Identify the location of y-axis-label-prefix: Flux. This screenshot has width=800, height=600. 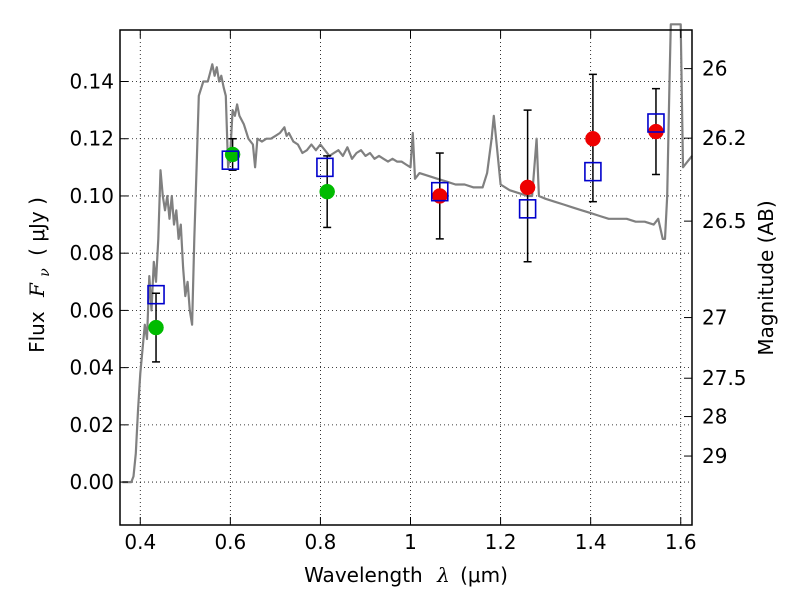
(37, 332).